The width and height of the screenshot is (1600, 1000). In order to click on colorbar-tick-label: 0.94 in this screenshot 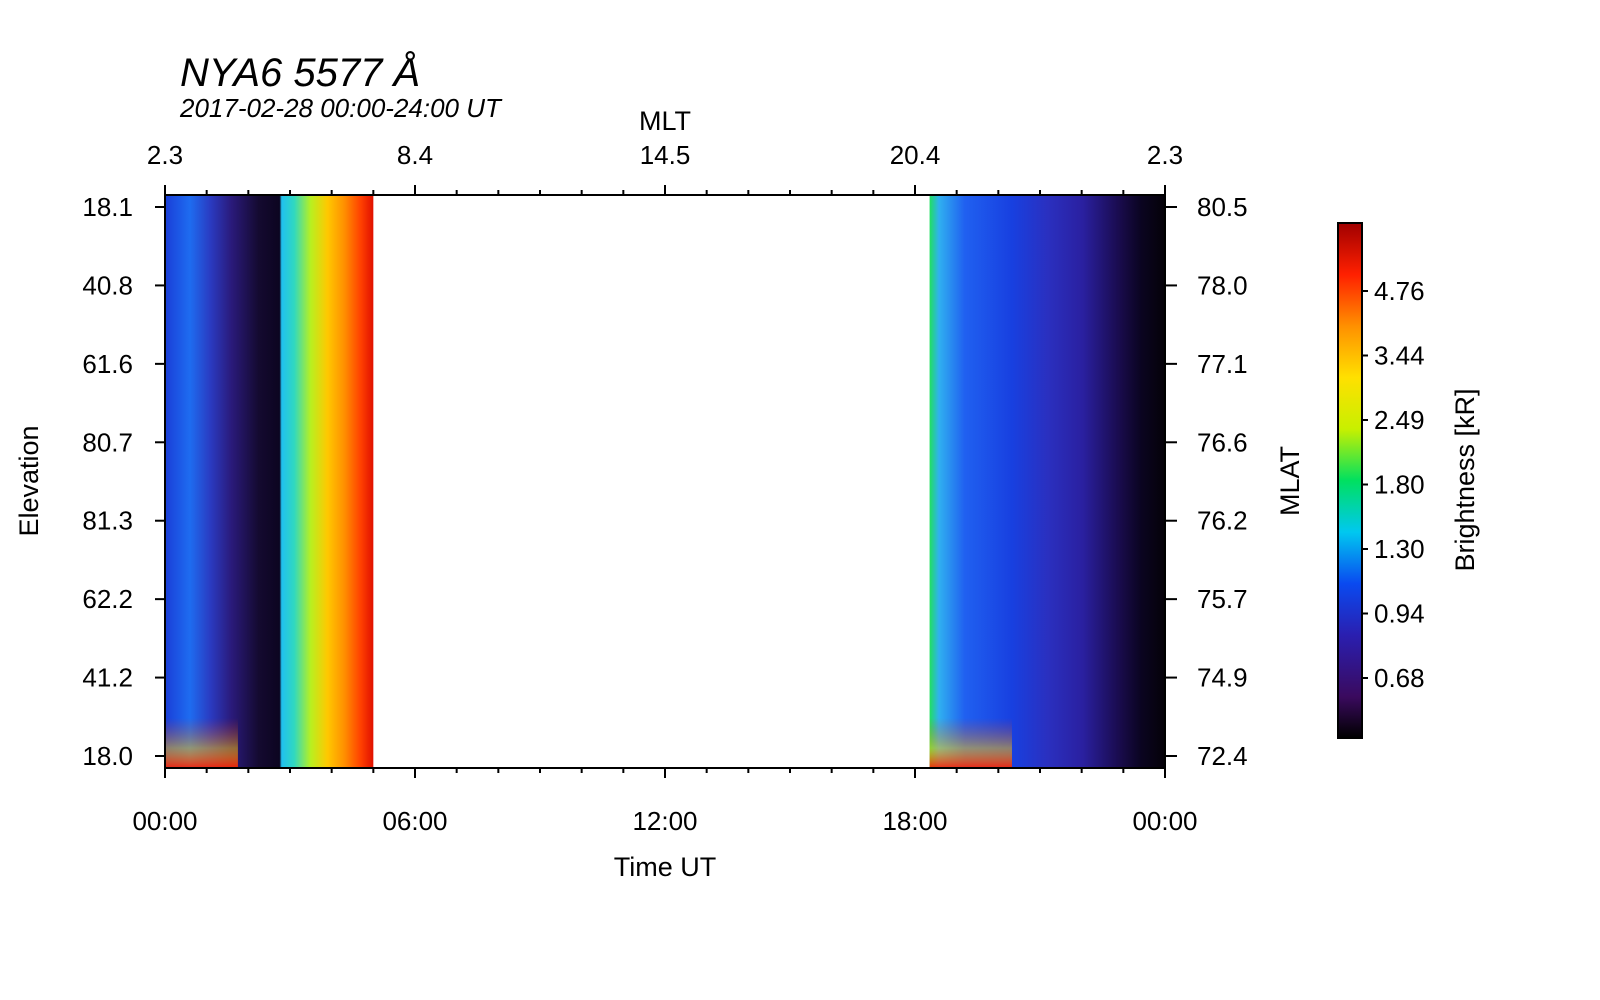, I will do `click(1399, 614)`.